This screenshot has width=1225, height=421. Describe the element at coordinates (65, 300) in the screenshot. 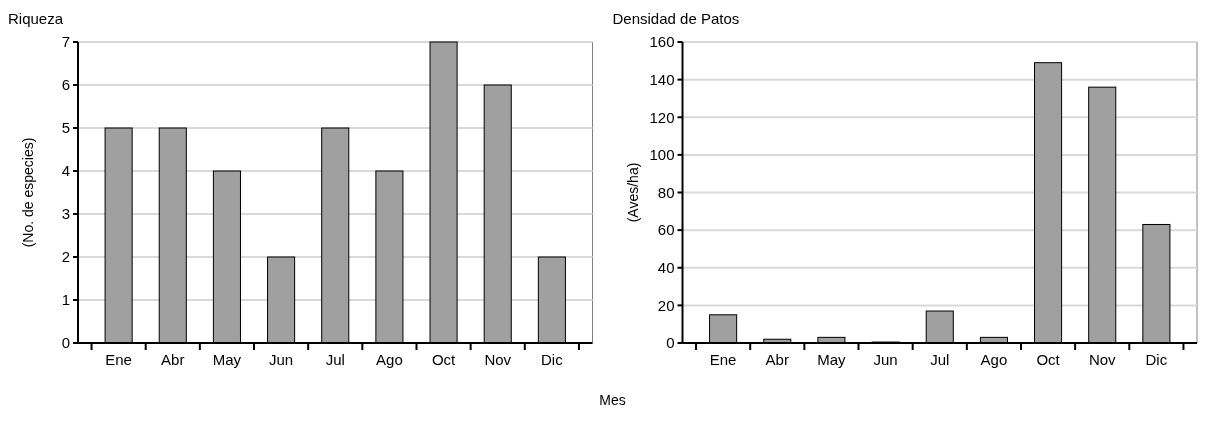

I see `y-tick-label: 1` at that location.